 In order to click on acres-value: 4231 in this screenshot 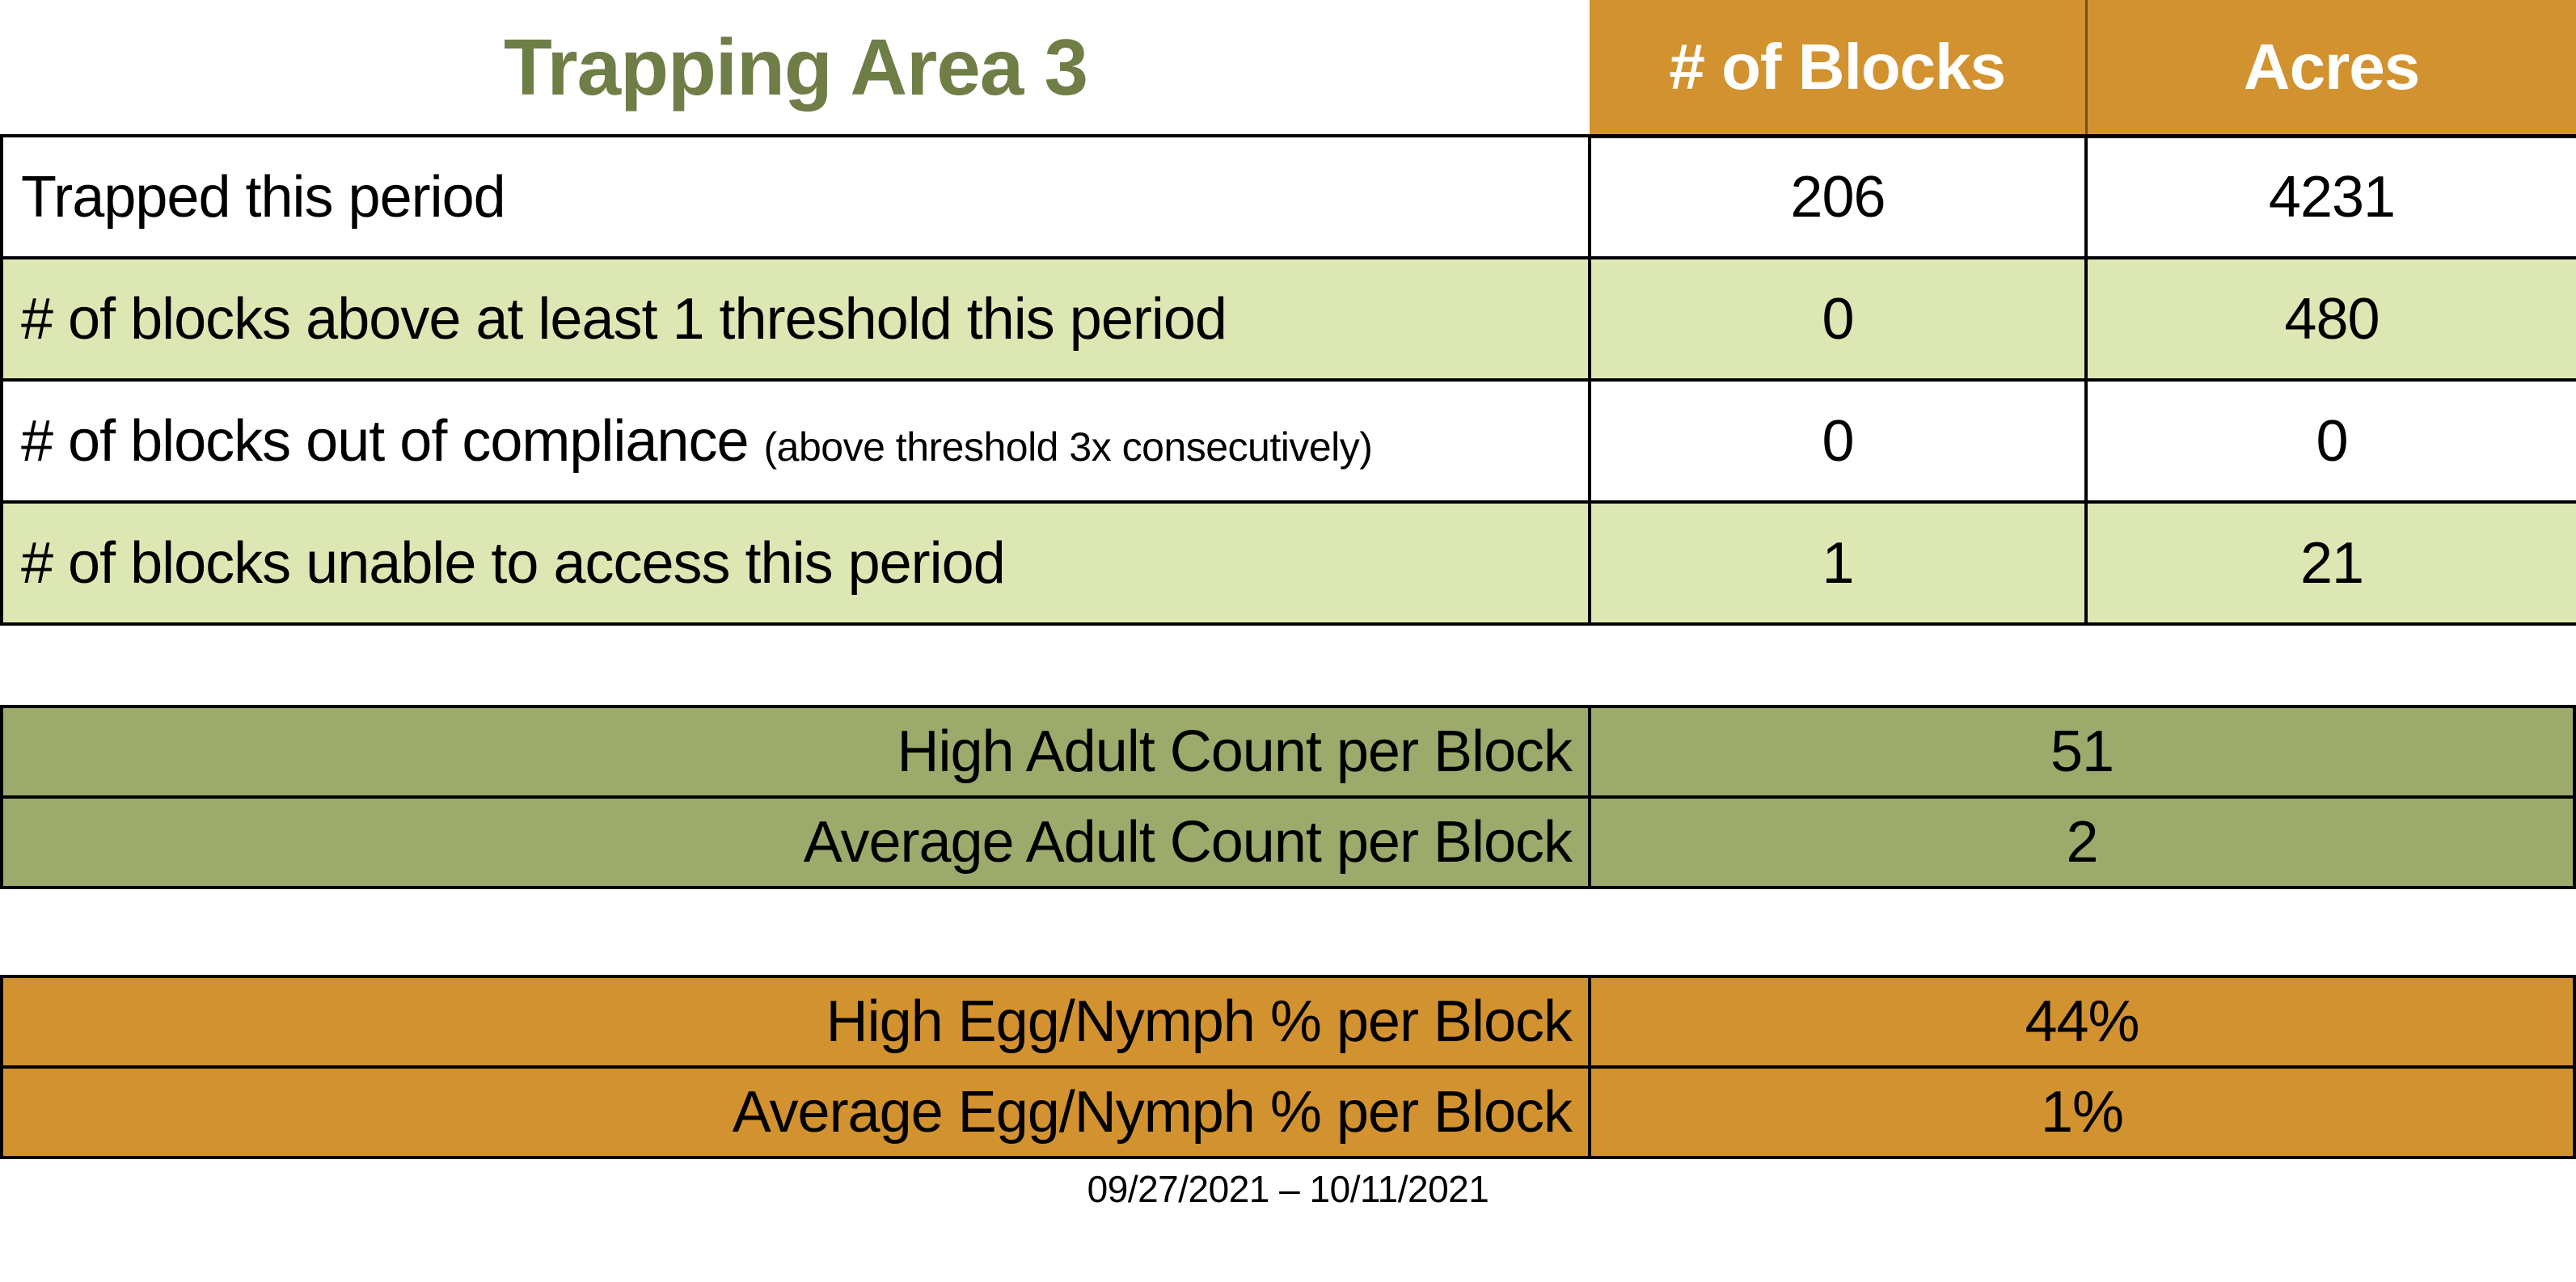, I will do `click(2330, 196)`.